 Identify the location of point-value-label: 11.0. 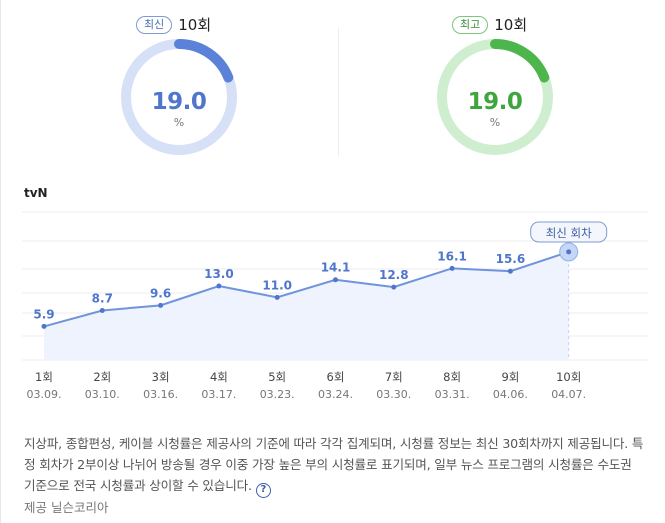
(277, 285).